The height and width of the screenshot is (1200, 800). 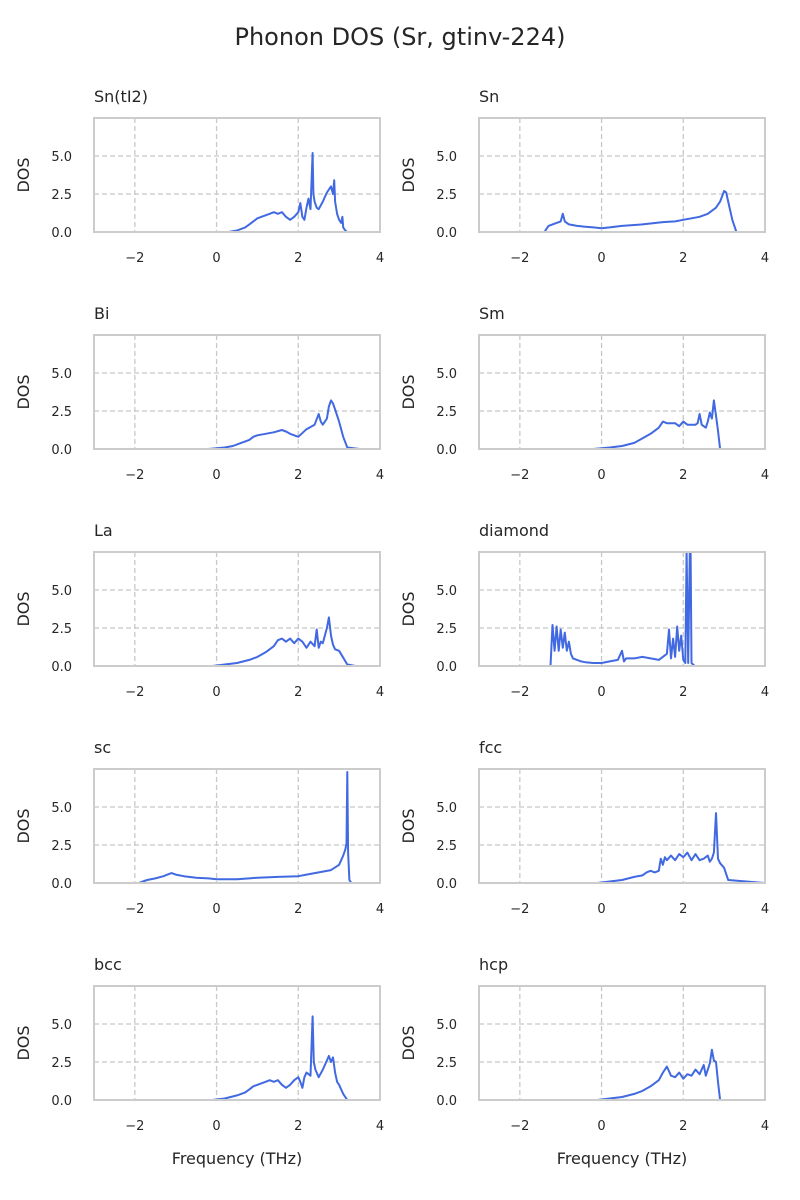 I want to click on subplot-3: −2 0 2 4 0.0 2.5 5.0 Sm DOS, so click(x=584, y=393).